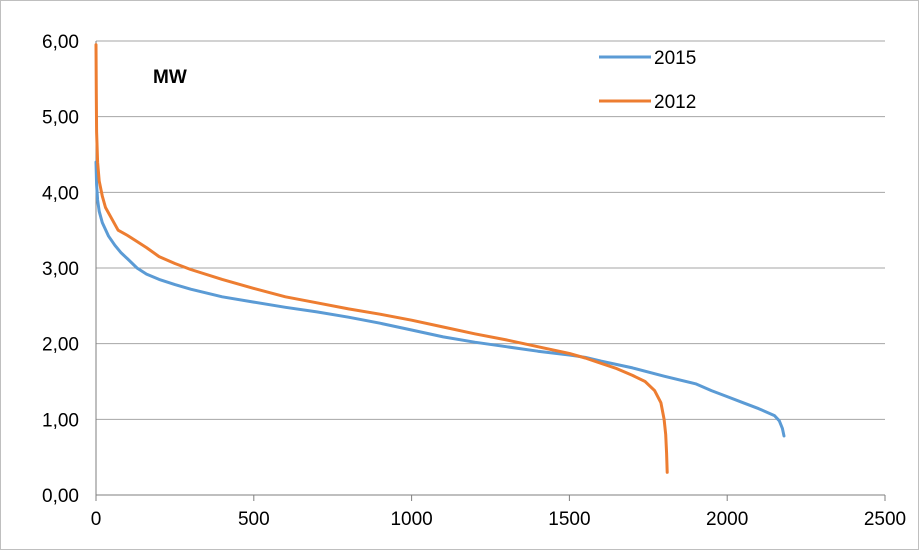  I want to click on legend: 2015 2012, so click(647, 80).